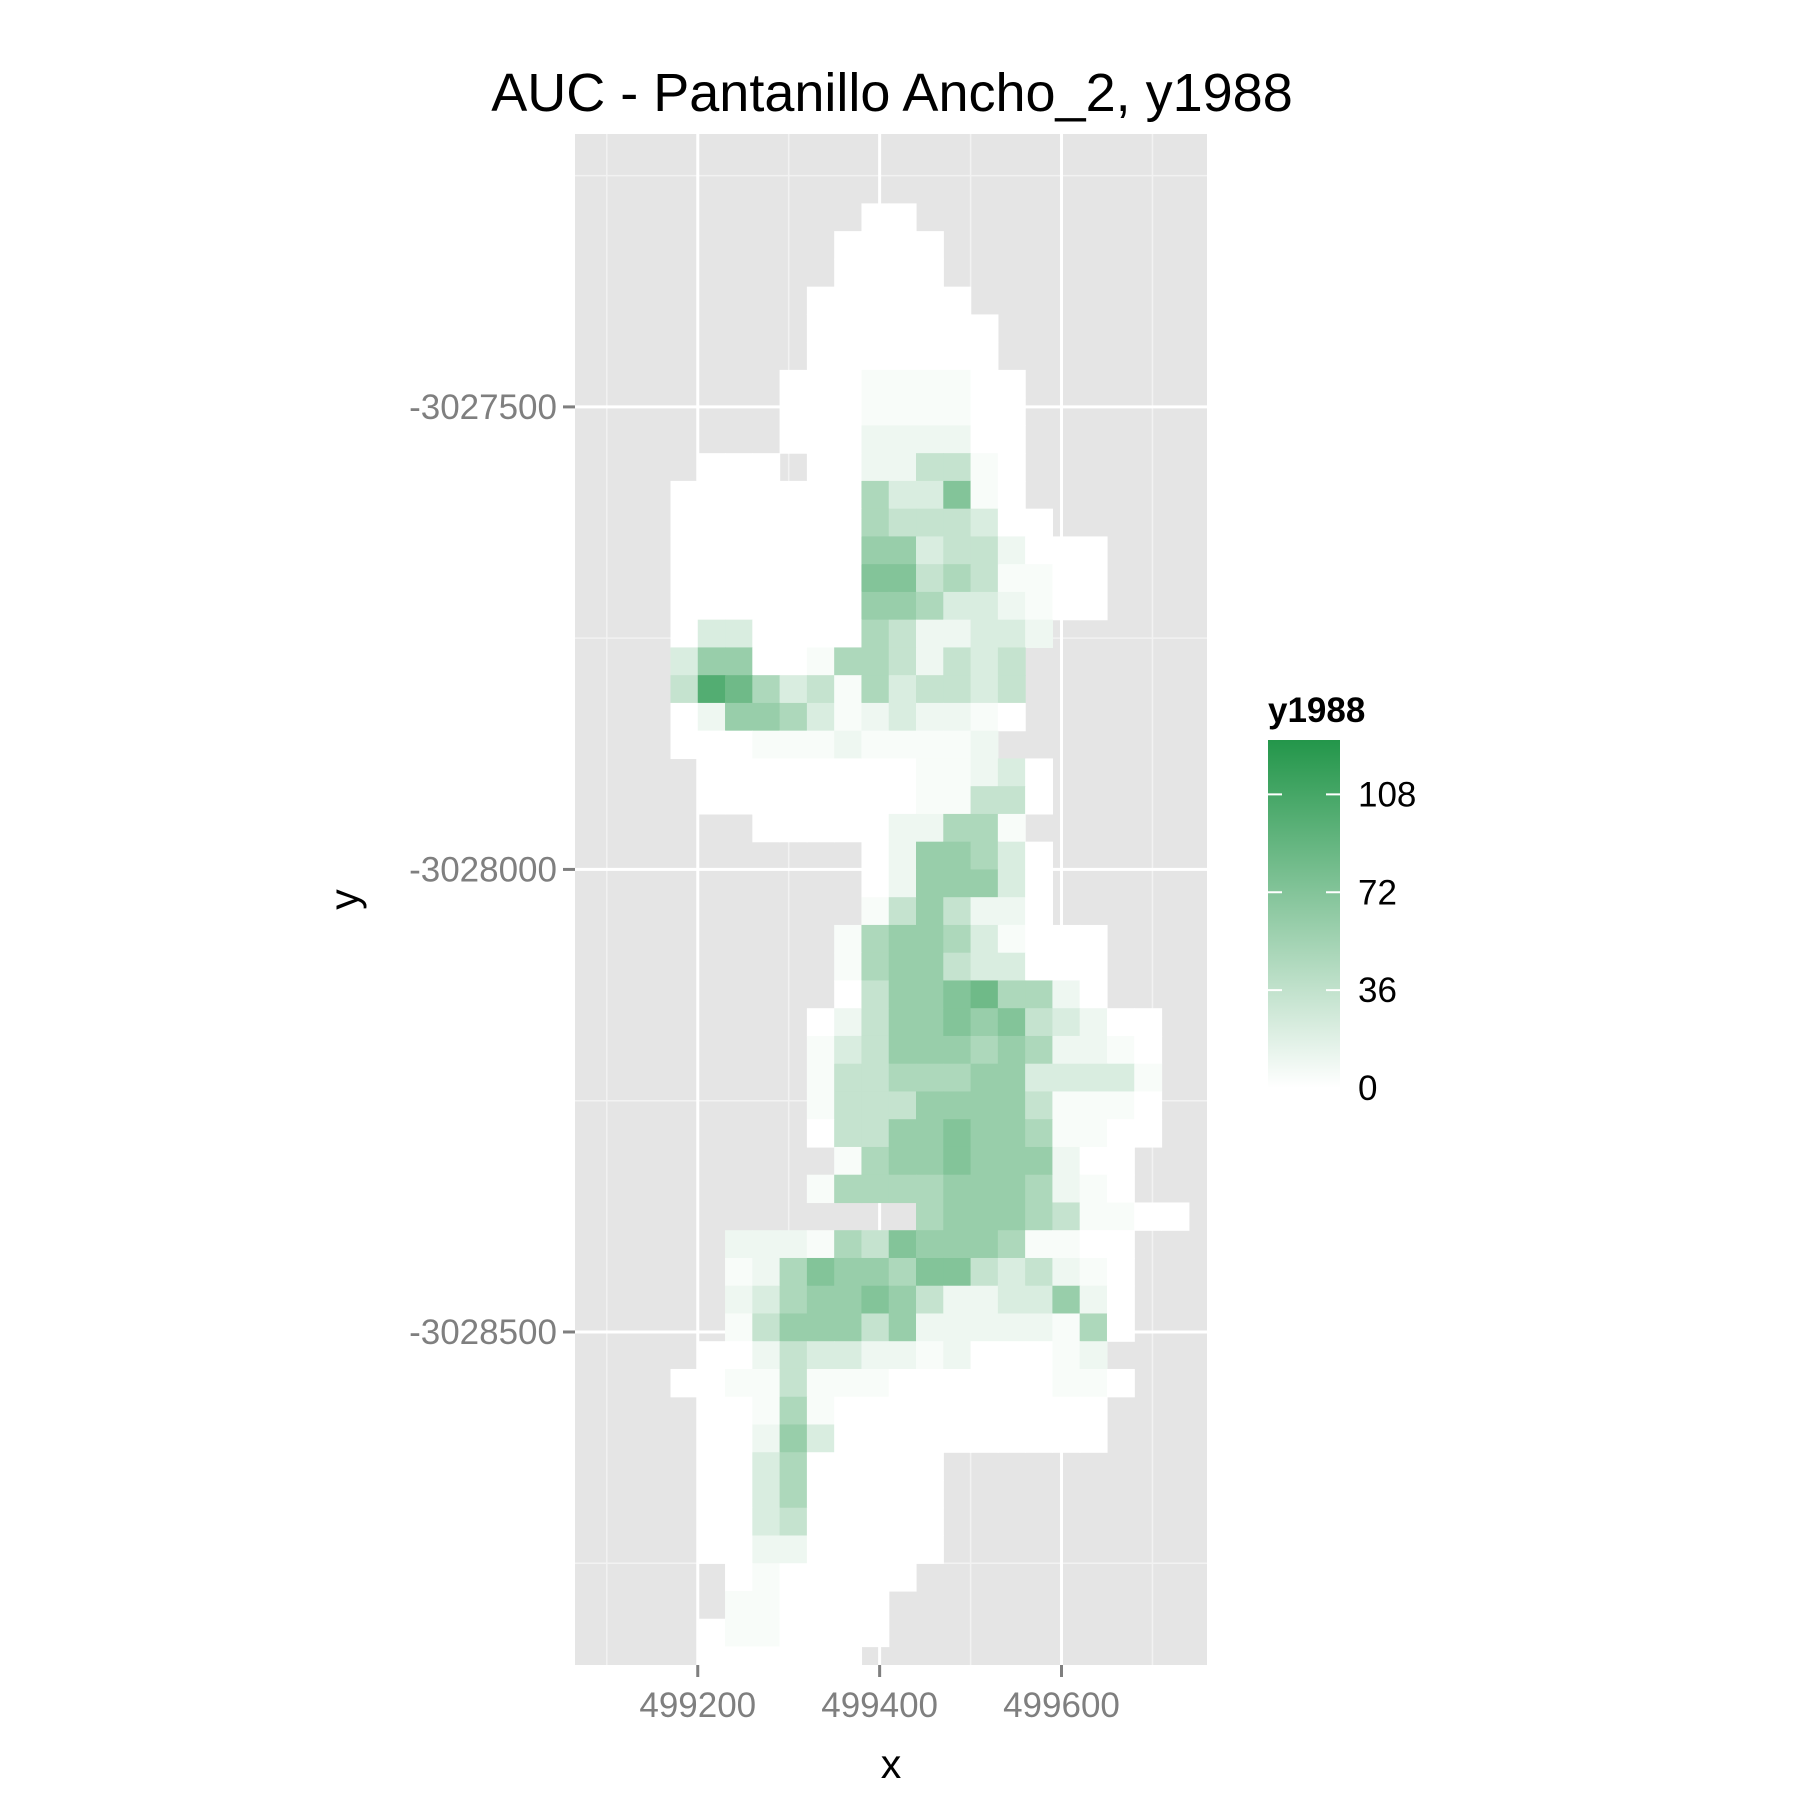 The width and height of the screenshot is (1800, 1800). Describe the element at coordinates (1304, 914) in the screenshot. I see `legend-colorbar` at that location.